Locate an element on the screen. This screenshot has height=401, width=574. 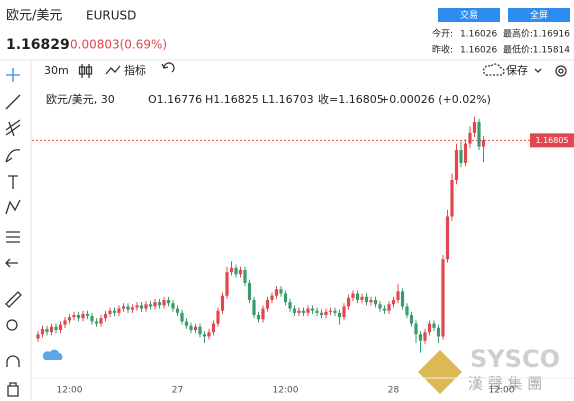
x-tick-label: 27 is located at coordinates (177, 391).